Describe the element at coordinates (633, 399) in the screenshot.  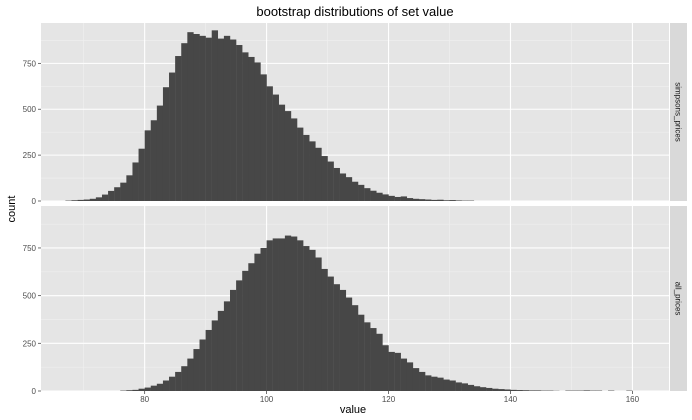
I see `x-tick-label: 160` at that location.